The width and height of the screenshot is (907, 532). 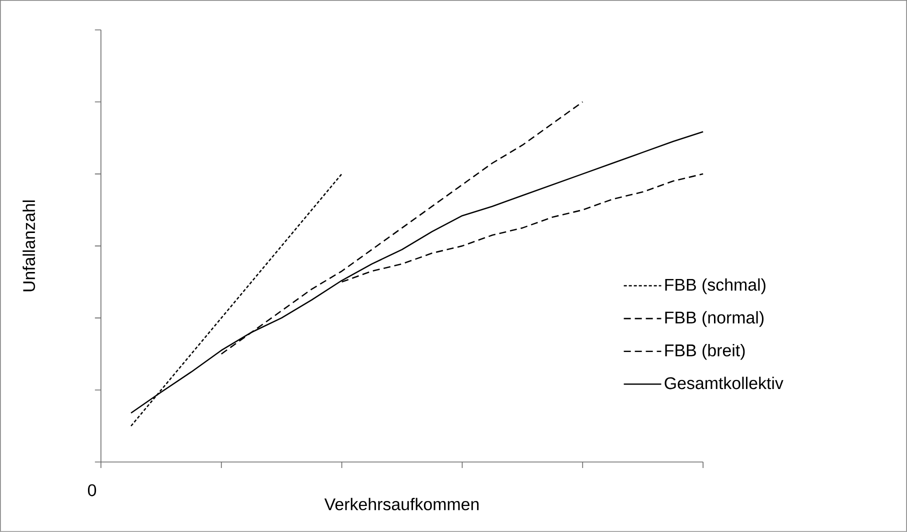 What do you see at coordinates (705, 352) in the screenshot?
I see `legend-label: FBB (breit)` at bounding box center [705, 352].